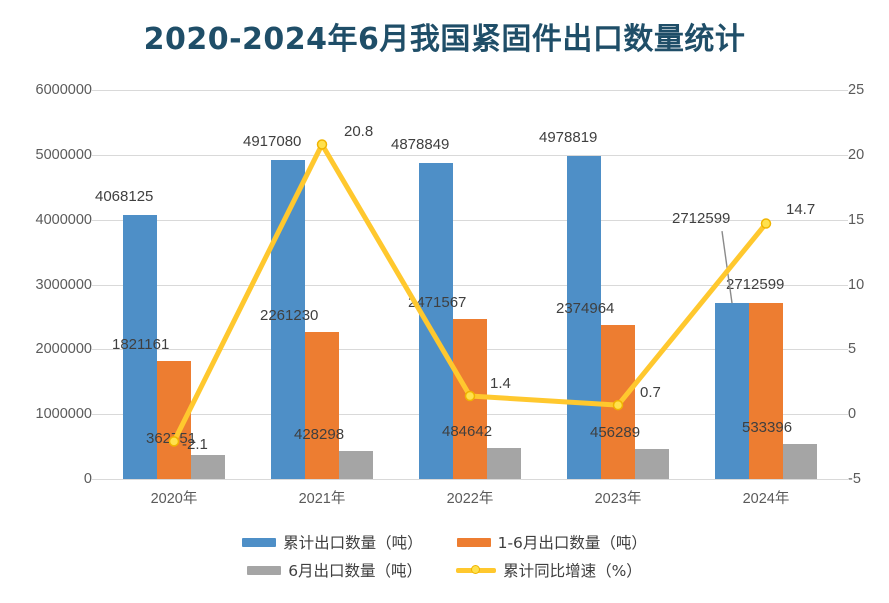 The image size is (889, 603). What do you see at coordinates (852, 349) in the screenshot?
I see `y-axis-right-tick: 5` at bounding box center [852, 349].